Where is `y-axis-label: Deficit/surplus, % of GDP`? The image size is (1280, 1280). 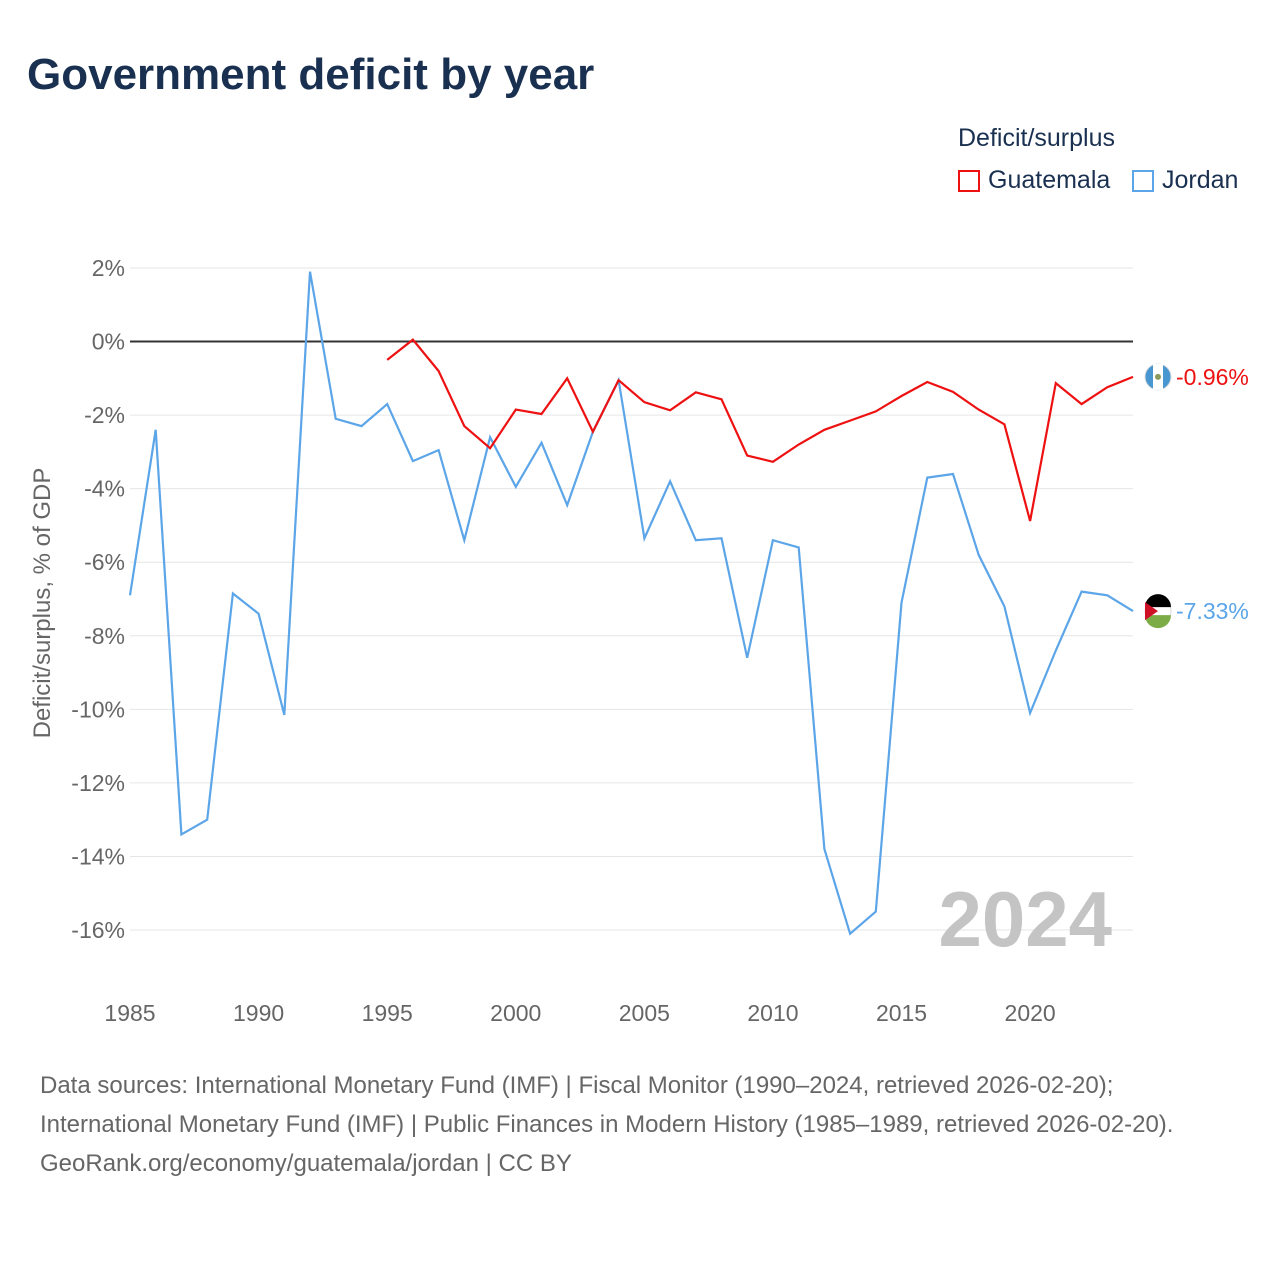
y-axis-label: Deficit/surplus, % of GDP is located at coordinates (42, 603).